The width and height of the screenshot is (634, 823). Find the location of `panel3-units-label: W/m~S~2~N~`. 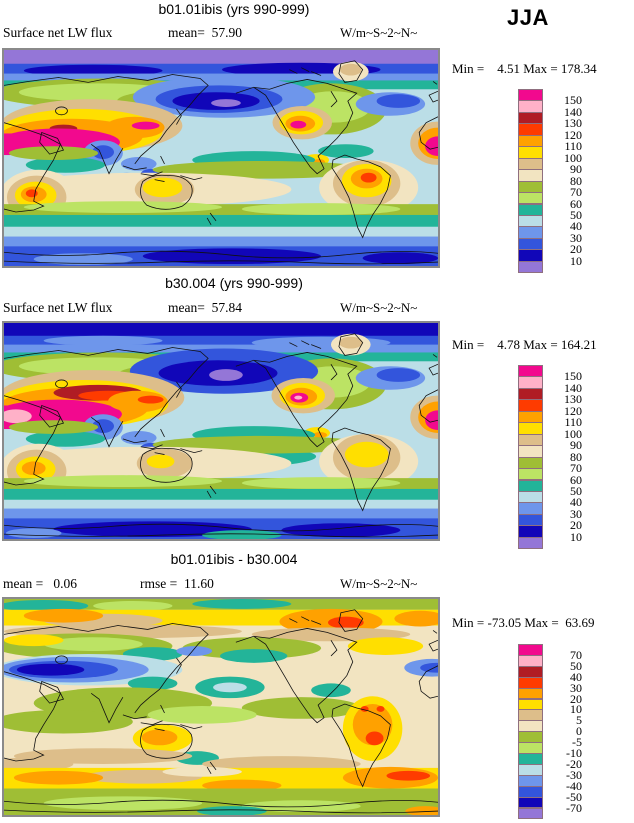

panel3-units-label: W/m~S~2~N~ is located at coordinates (379, 583).